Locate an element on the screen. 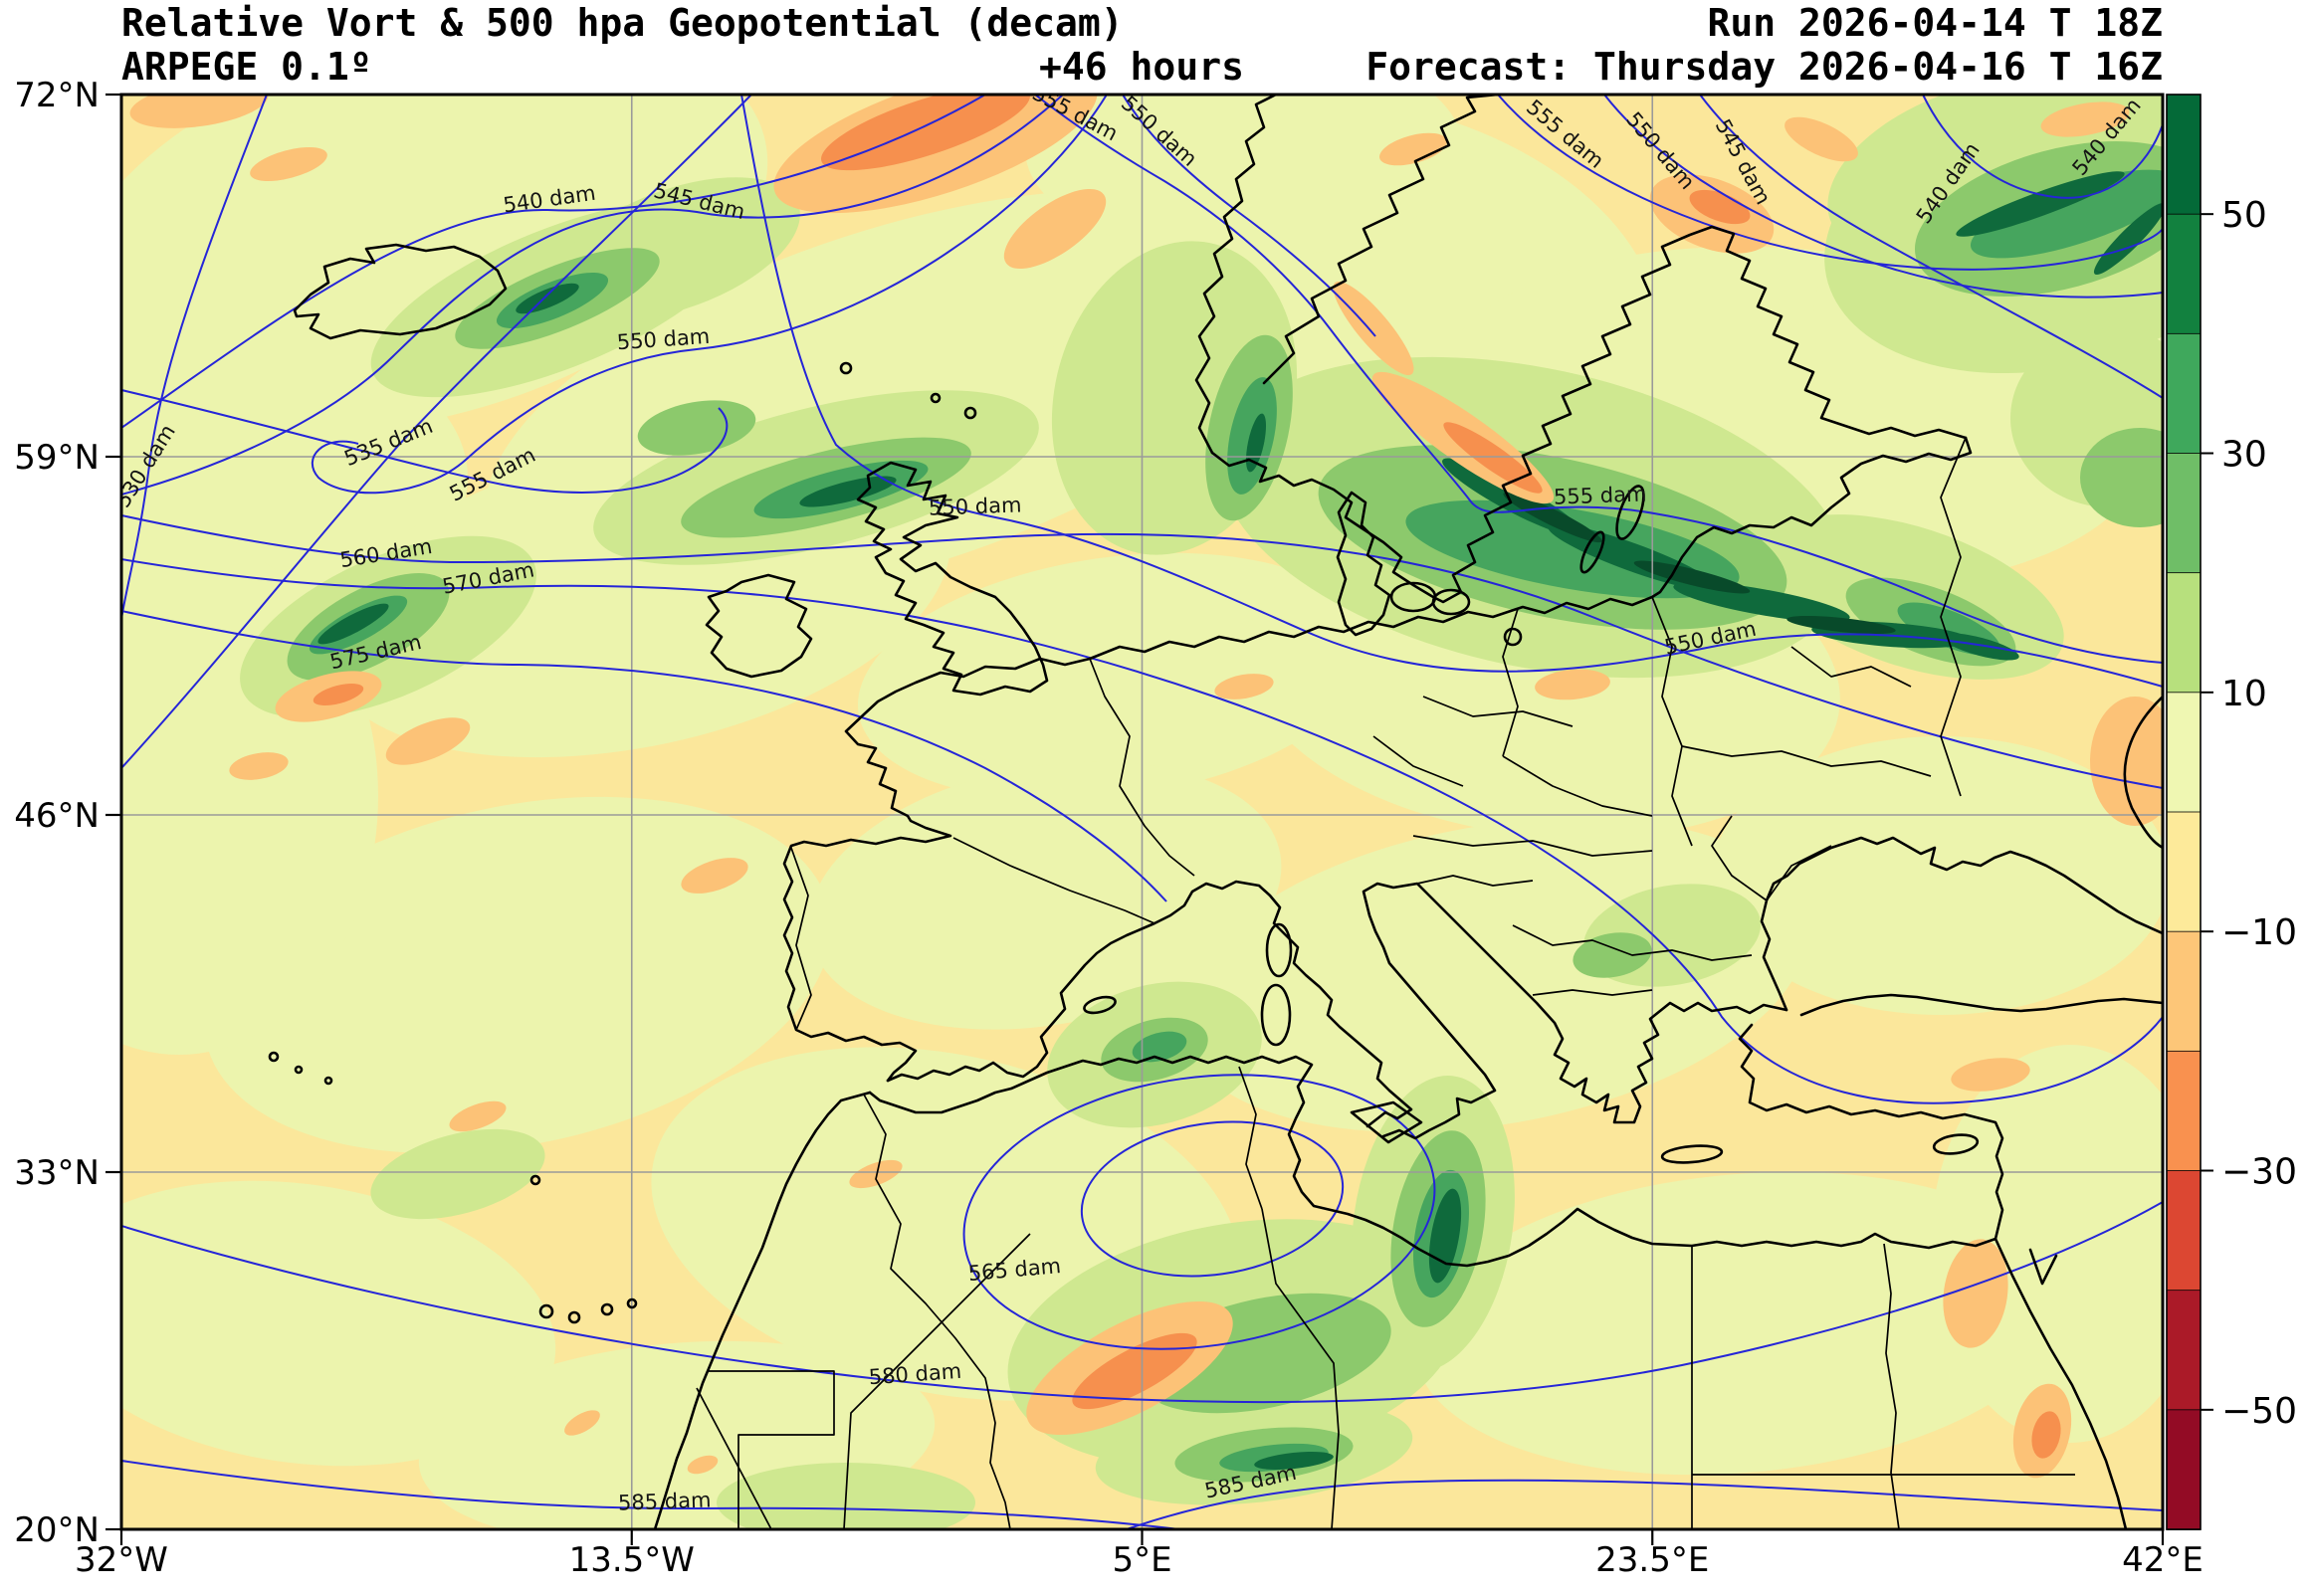 This screenshot has height=1596, width=2309. lat-tick-label: 20°N is located at coordinates (57, 1530).